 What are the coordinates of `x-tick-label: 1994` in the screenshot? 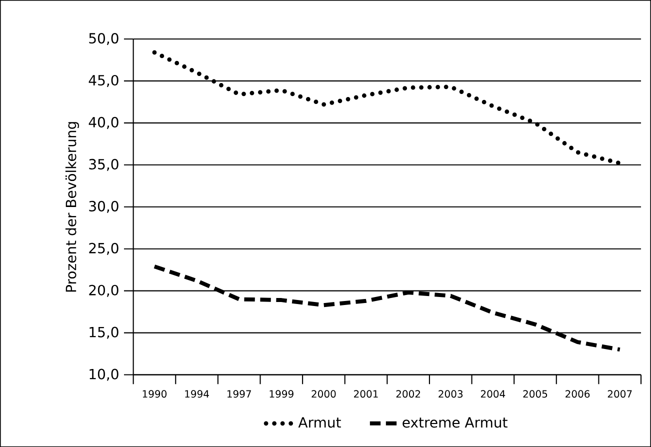 It's located at (197, 394).